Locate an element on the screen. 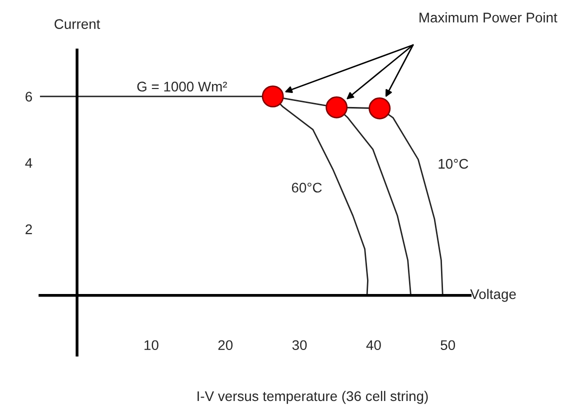 The width and height of the screenshot is (563, 410). y-axis-title: Current is located at coordinates (77, 24).